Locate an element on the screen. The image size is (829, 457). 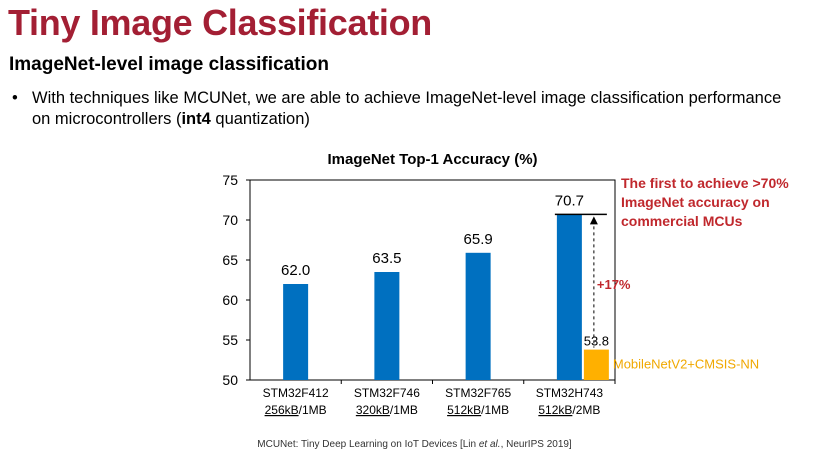
callout-text: ImageNet accuracy on is located at coordinates (695, 202).